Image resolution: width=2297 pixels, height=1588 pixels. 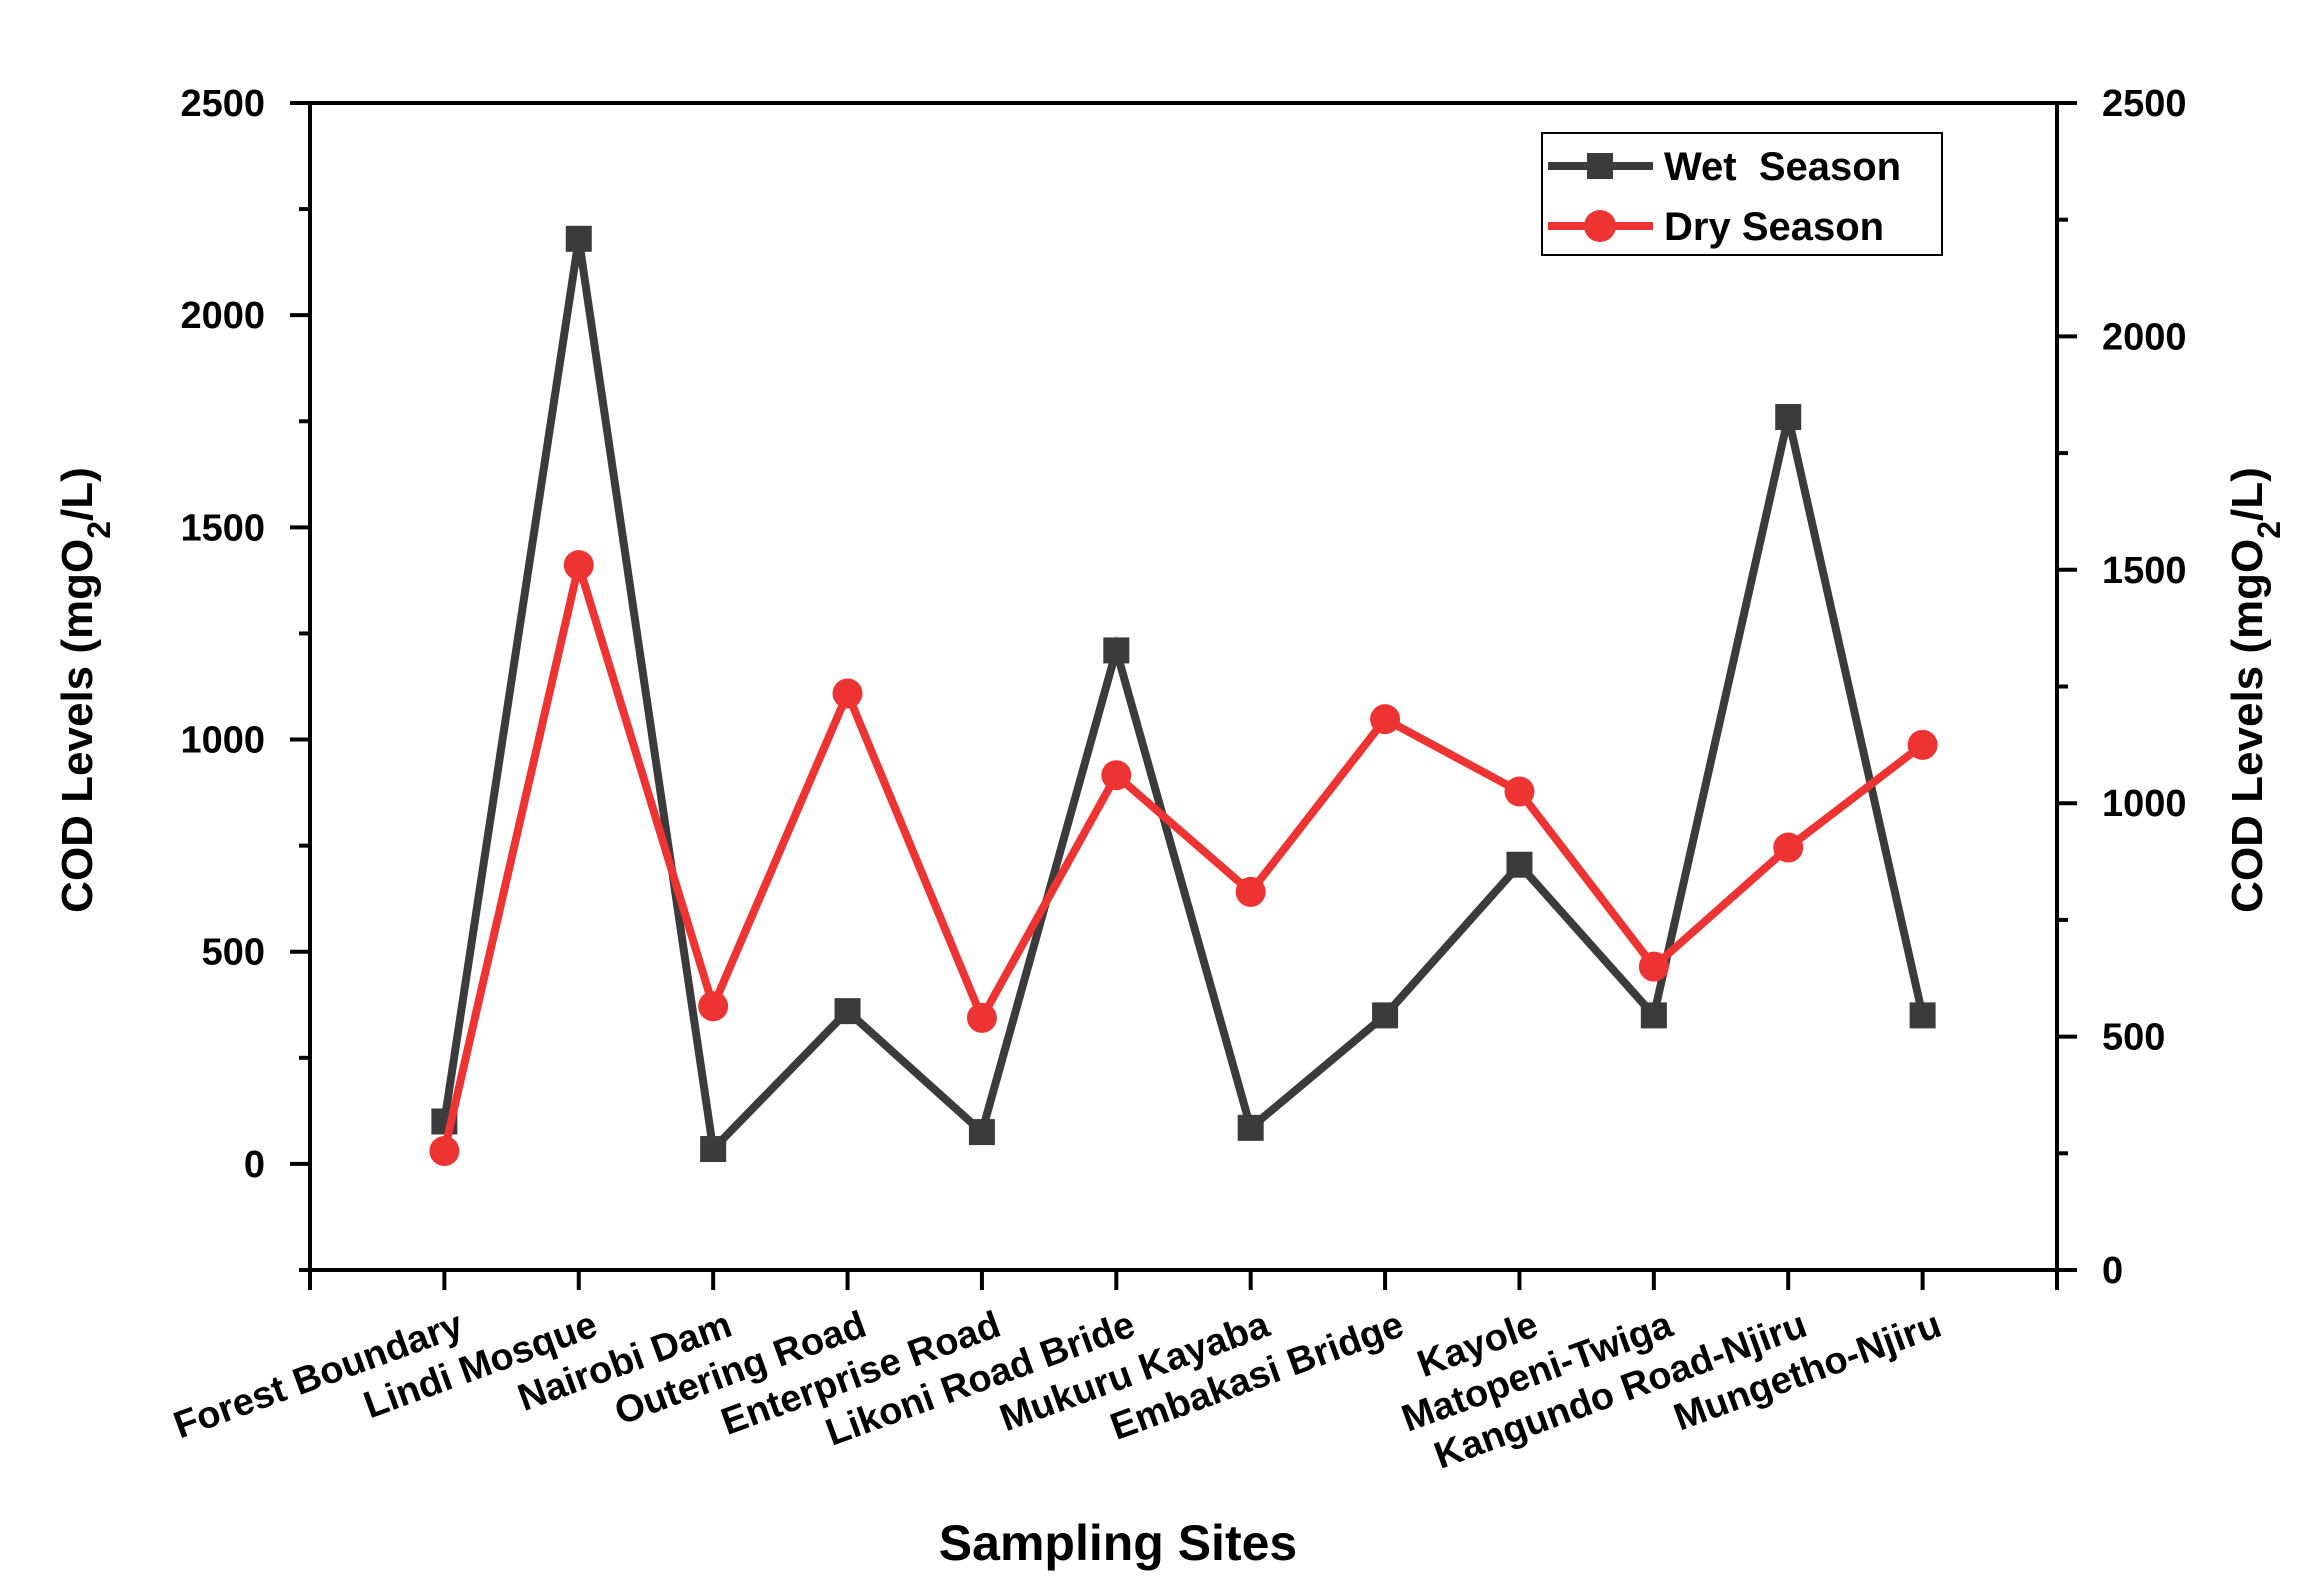 What do you see at coordinates (1922, 1015) in the screenshot?
I see `wet-season-point-mungetho-njiru` at bounding box center [1922, 1015].